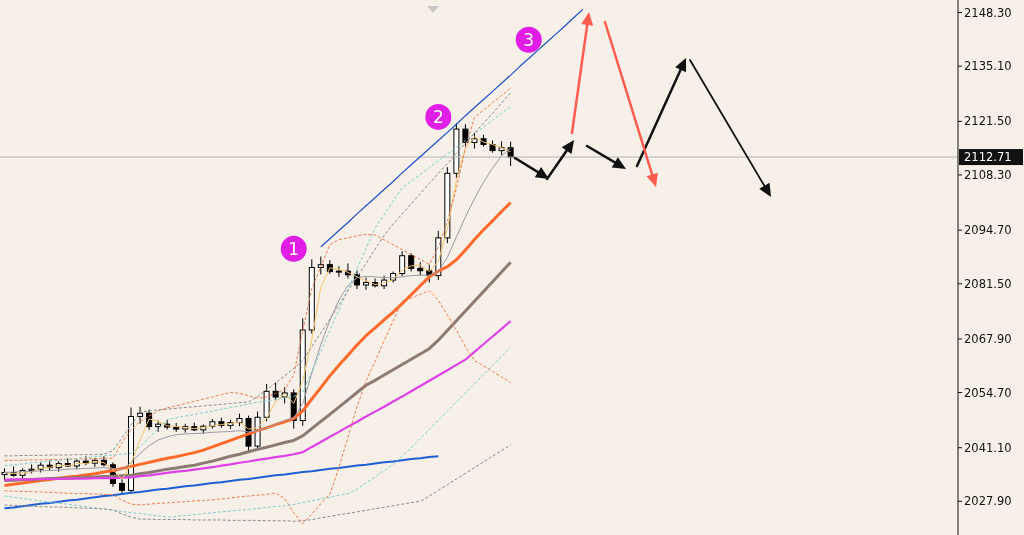 The width and height of the screenshot is (1024, 535). I want to click on y-tick-label: 2094.70, so click(988, 230).